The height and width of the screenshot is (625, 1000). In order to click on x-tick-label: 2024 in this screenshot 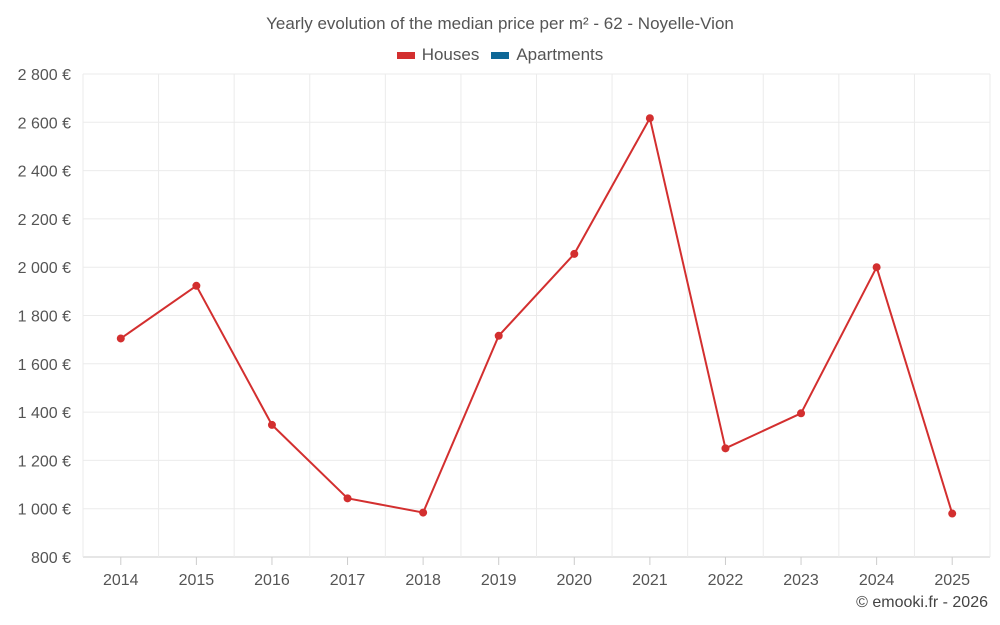, I will do `click(877, 580)`.